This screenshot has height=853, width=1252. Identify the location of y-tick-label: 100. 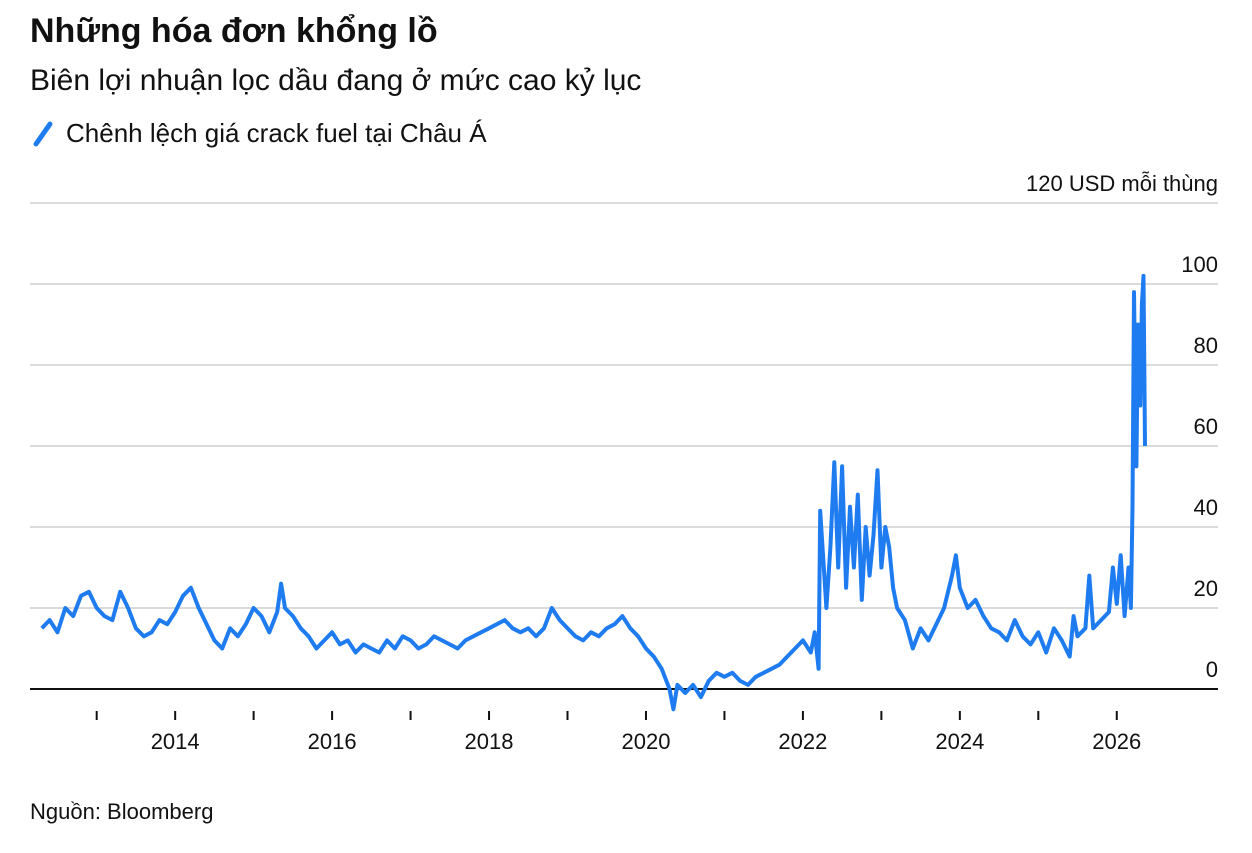
(1199, 264).